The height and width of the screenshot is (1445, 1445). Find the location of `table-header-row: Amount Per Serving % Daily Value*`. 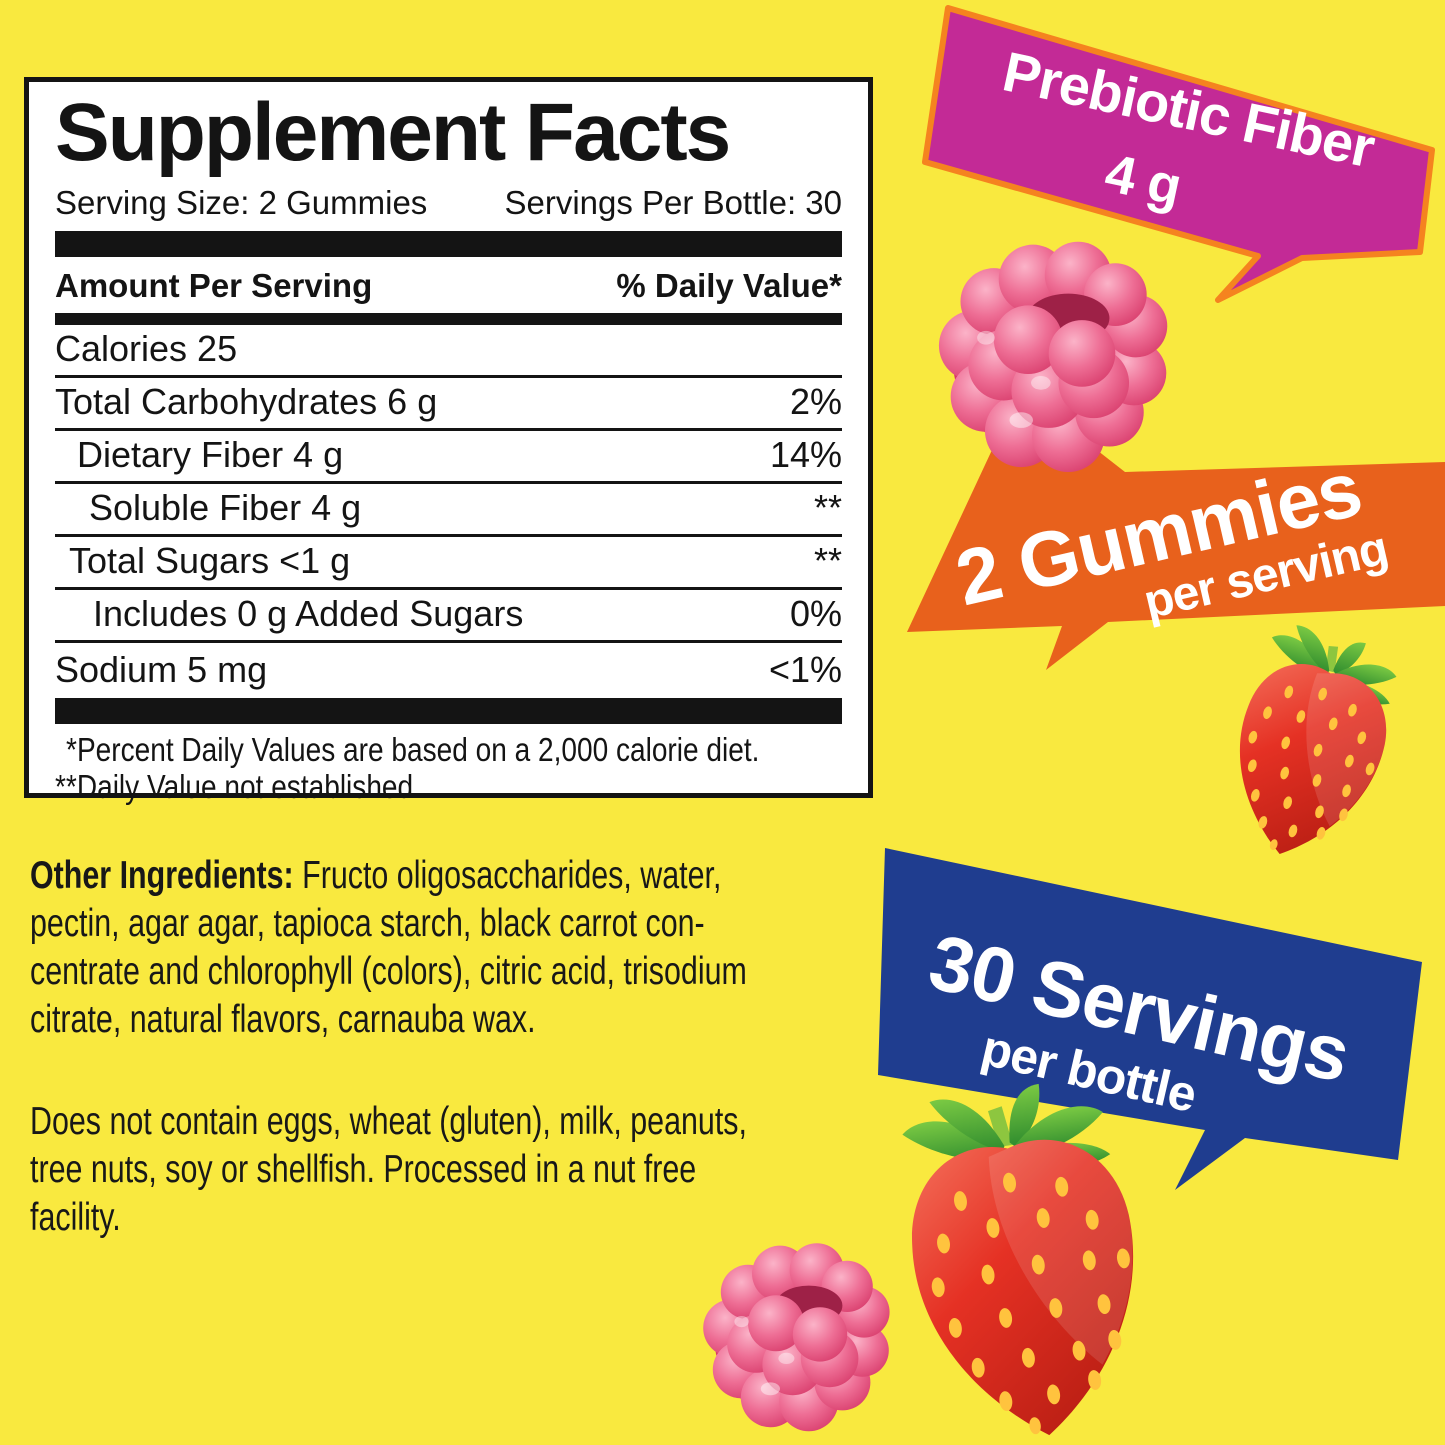

table-header-row: Amount Per Serving % Daily Value* is located at coordinates (448, 285).